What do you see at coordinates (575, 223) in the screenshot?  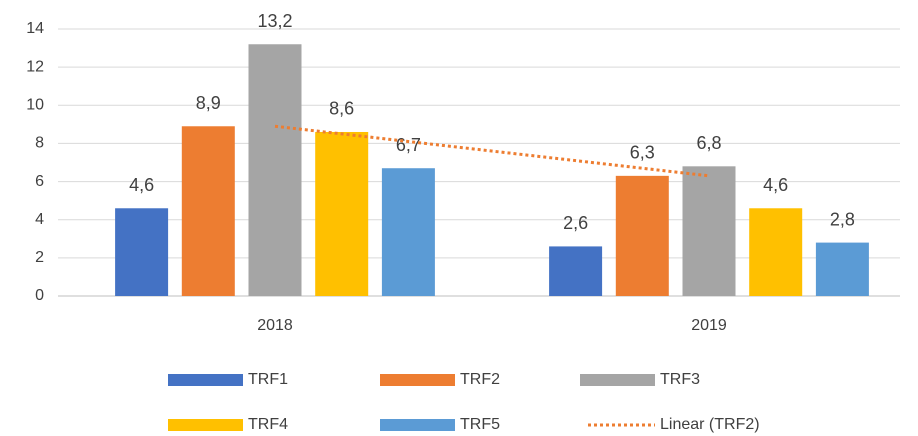 I see `data-label: 2,6` at bounding box center [575, 223].